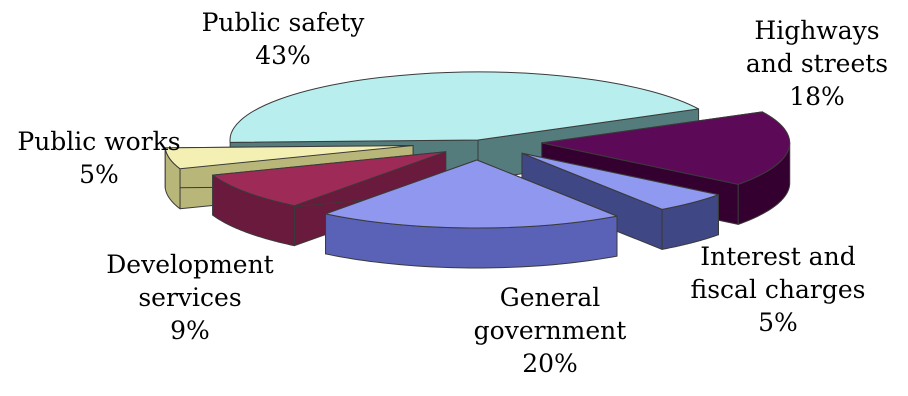 This screenshot has width=908, height=396. Describe the element at coordinates (99, 158) in the screenshot. I see `slice-label-public-works: Public works 5%` at that location.